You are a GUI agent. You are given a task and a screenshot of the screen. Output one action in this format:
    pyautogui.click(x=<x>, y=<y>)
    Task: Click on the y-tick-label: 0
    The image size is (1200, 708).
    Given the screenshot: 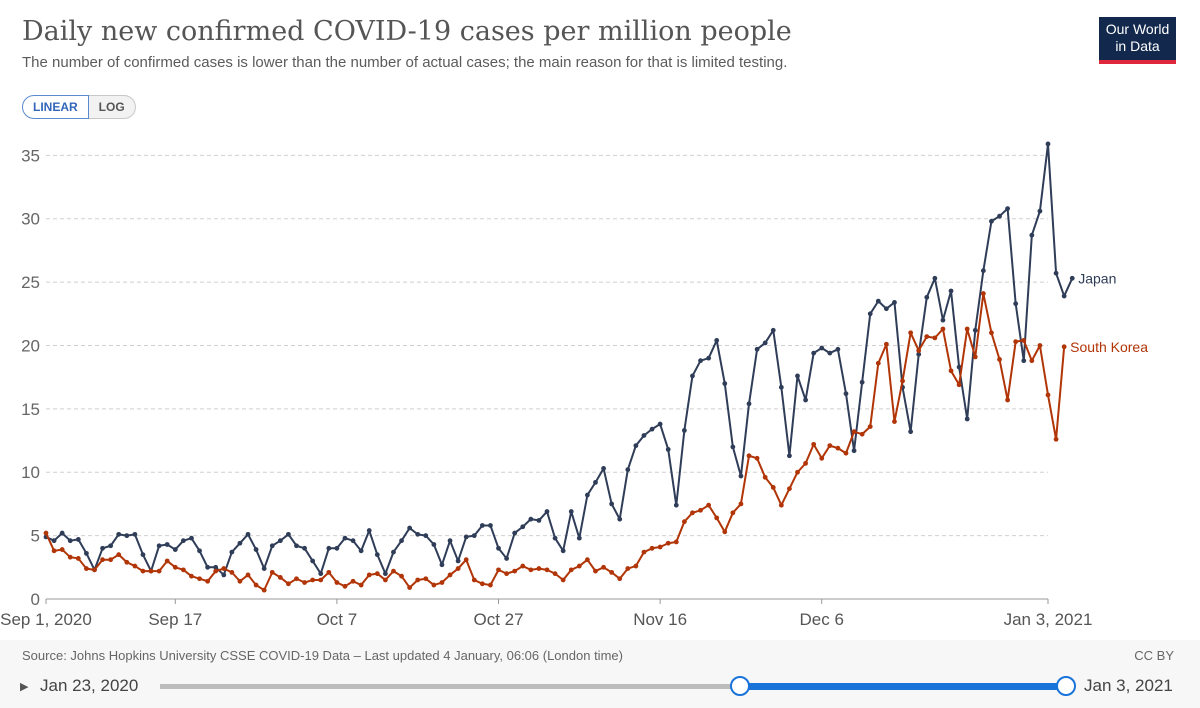 What is the action you would take?
    pyautogui.click(x=35, y=599)
    